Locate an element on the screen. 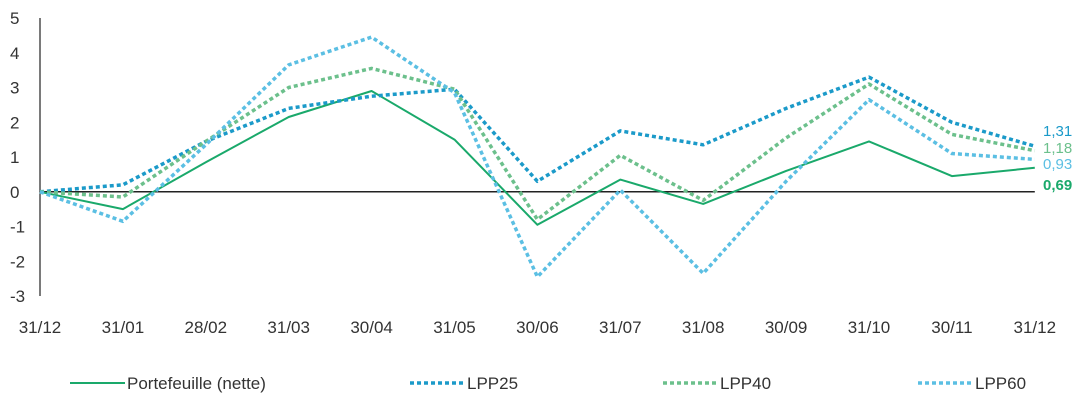 Image resolution: width=1077 pixels, height=394 pixels. y-tick-label: 3 is located at coordinates (14, 88).